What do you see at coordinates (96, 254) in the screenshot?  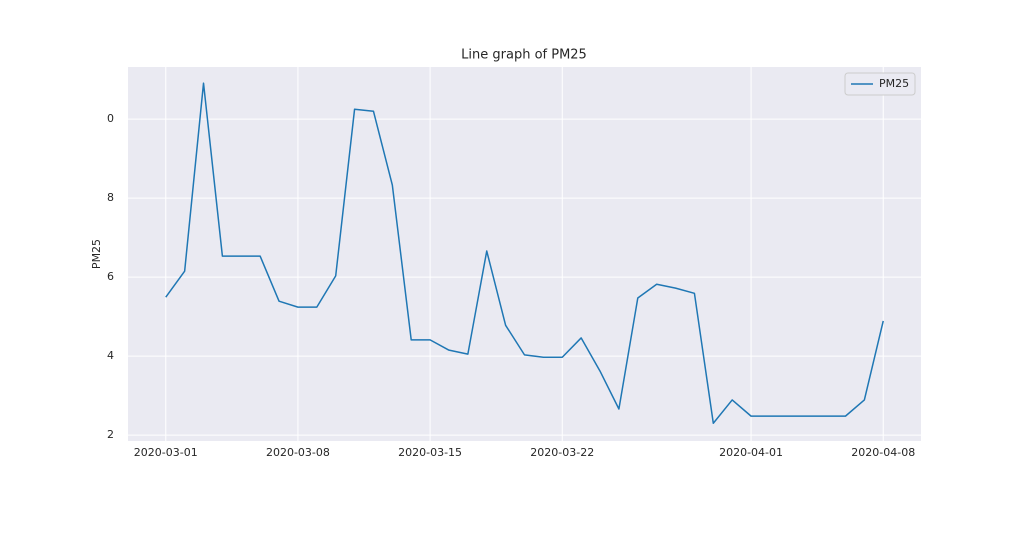 I see `y-axis-label: PM25` at bounding box center [96, 254].